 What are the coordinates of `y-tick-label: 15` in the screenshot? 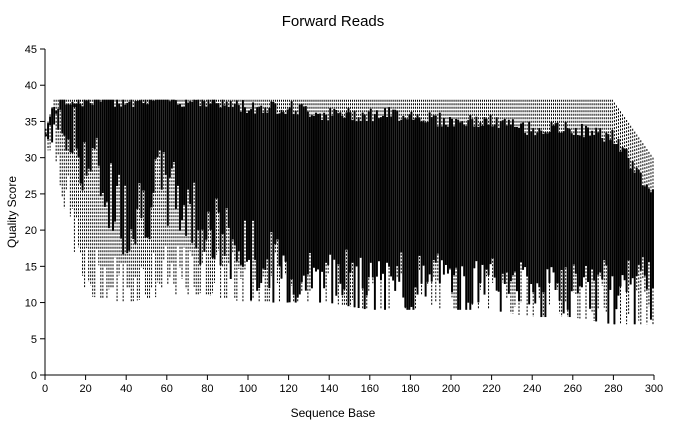 It's located at (31, 267).